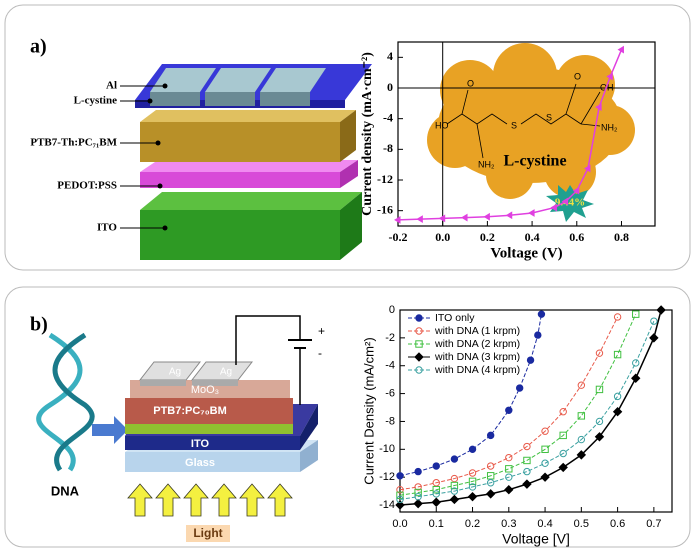 The width and height of the screenshot is (695, 552). Describe the element at coordinates (210, 500) in the screenshot. I see `light-arrows` at that location.